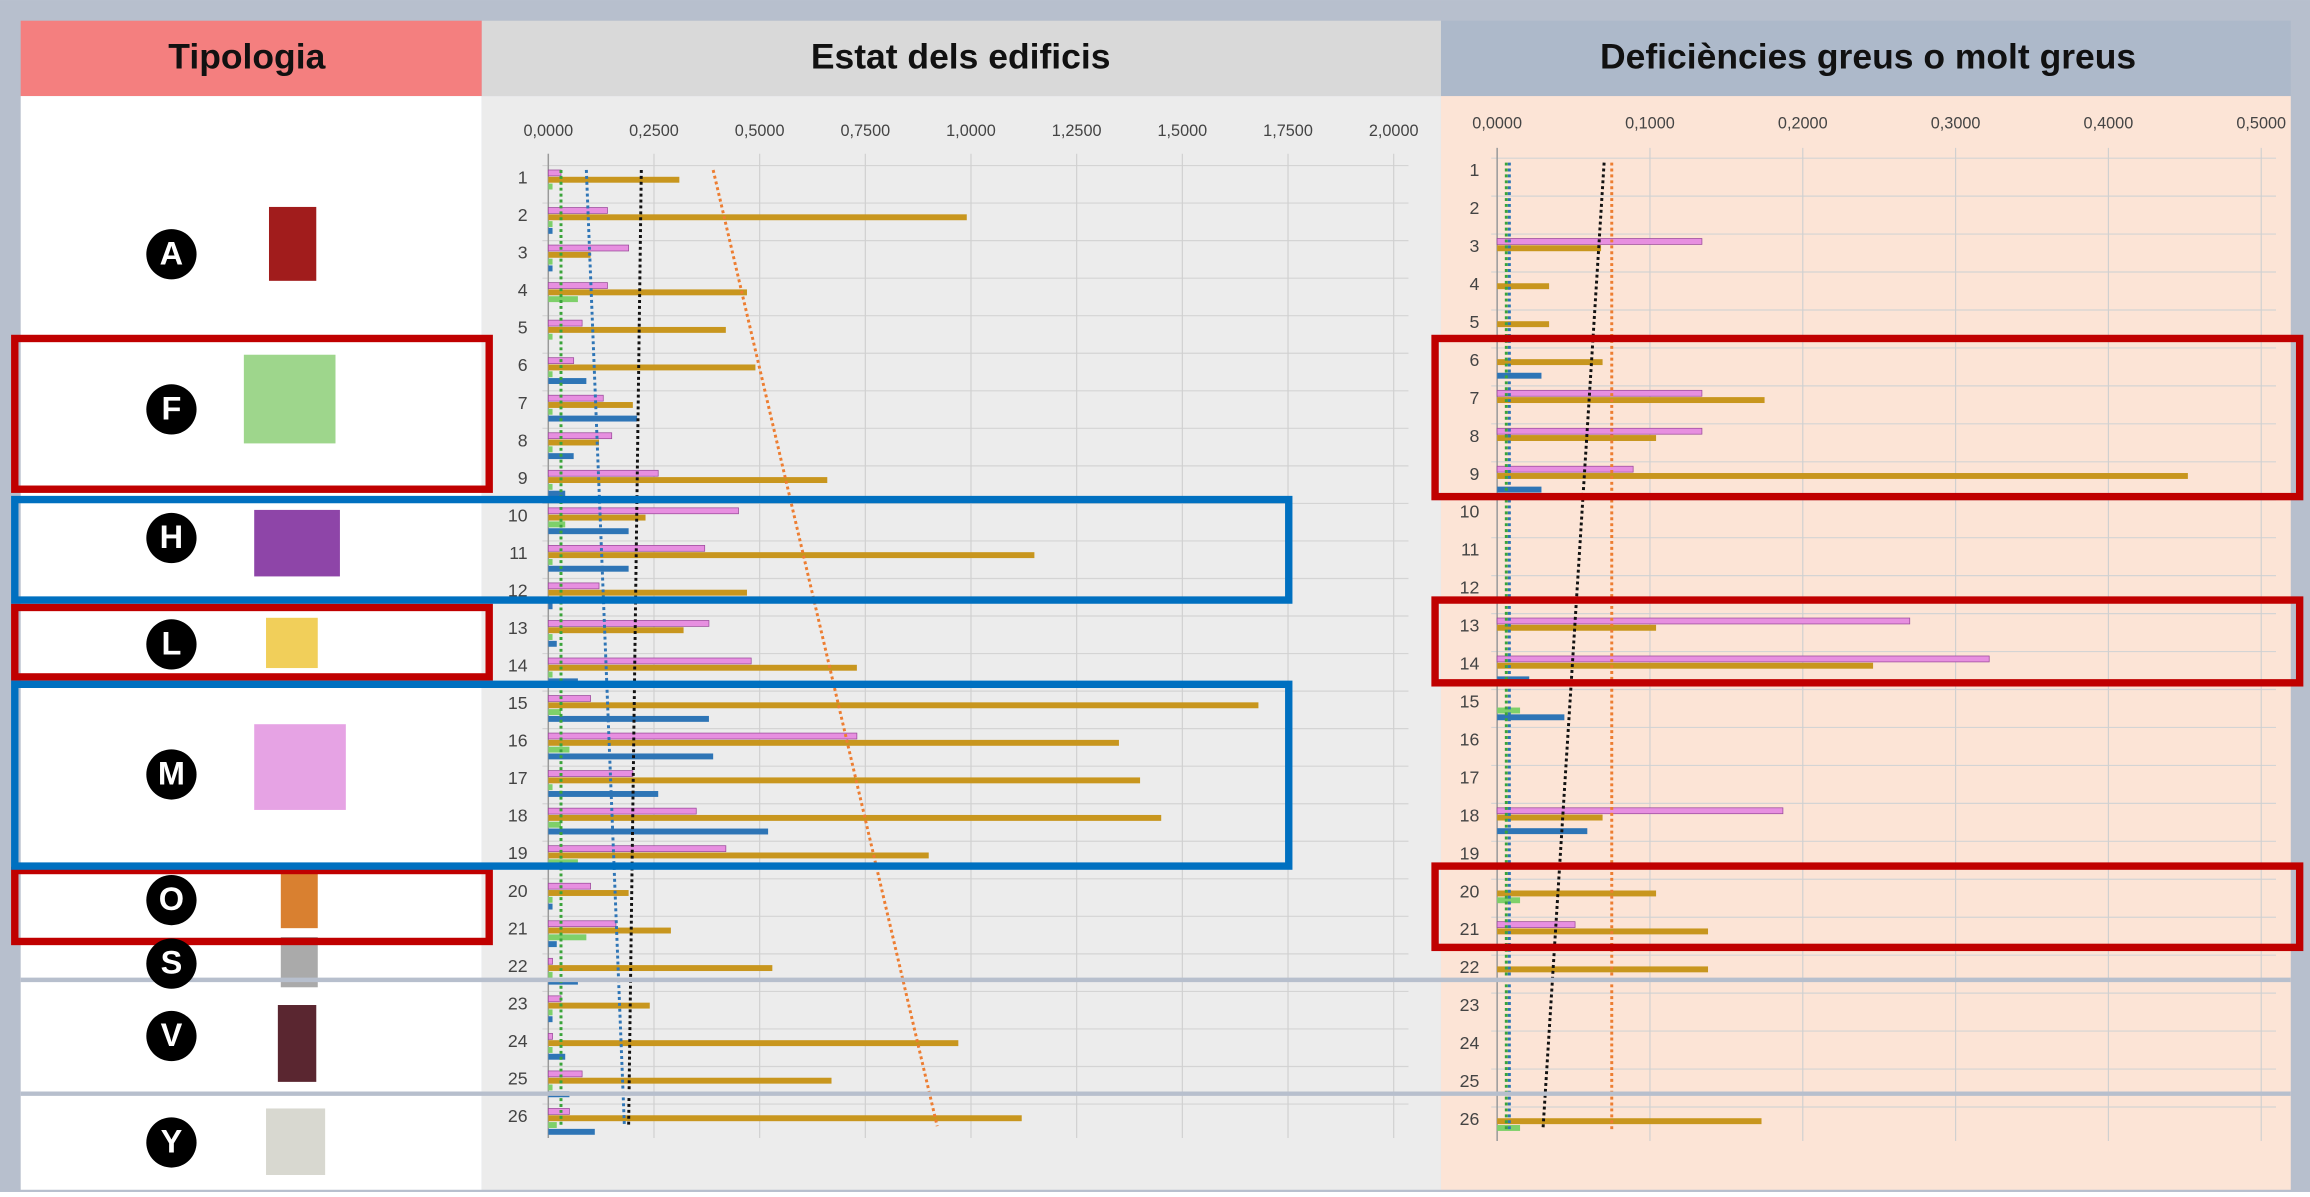  Describe the element at coordinates (172, 1035) in the screenshot. I see `typology-letter: V` at that location.